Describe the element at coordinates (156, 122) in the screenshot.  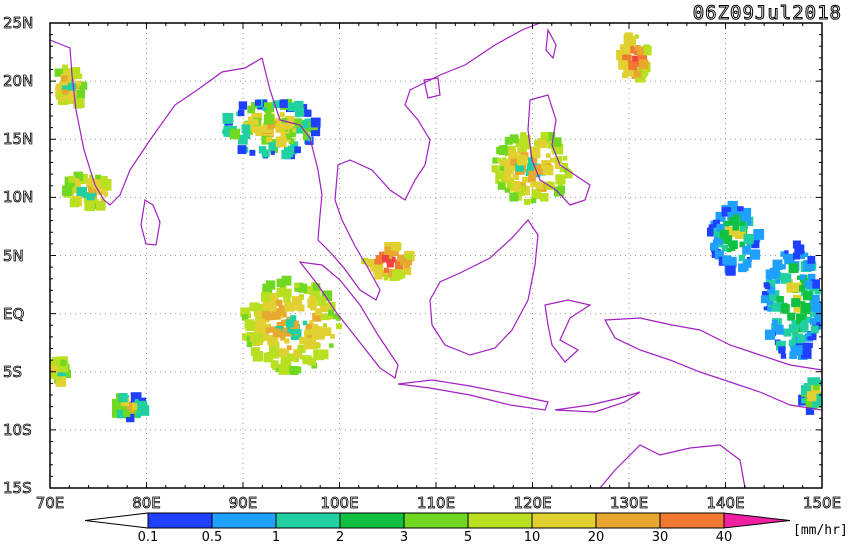
I see `coast-india` at that location.